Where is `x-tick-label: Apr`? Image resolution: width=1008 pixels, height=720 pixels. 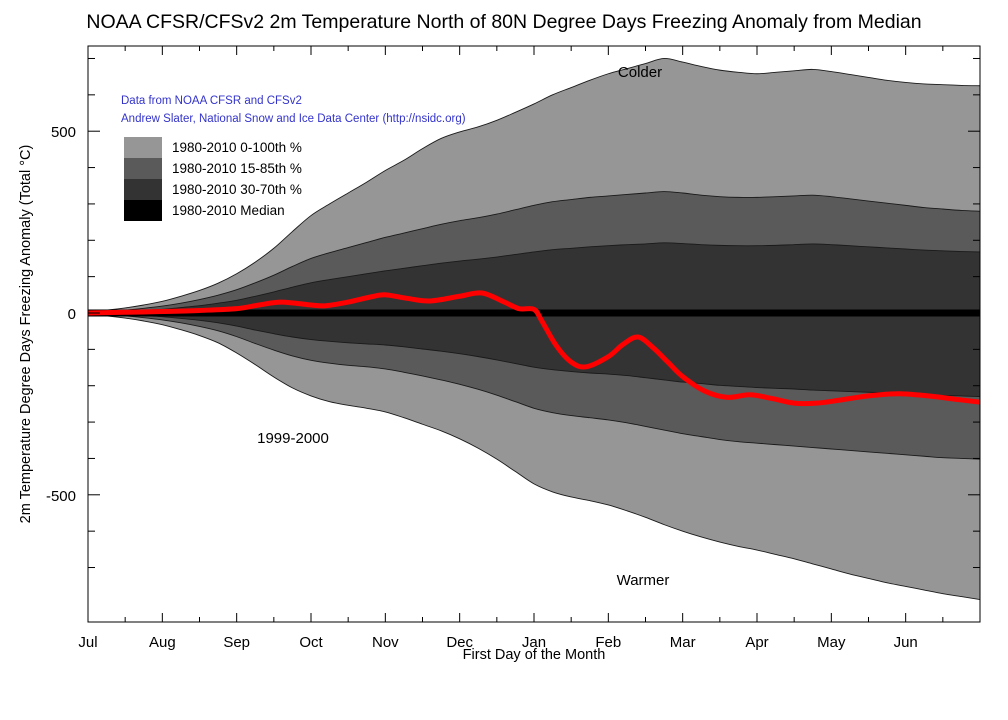 x-tick-label: Apr is located at coordinates (756, 642).